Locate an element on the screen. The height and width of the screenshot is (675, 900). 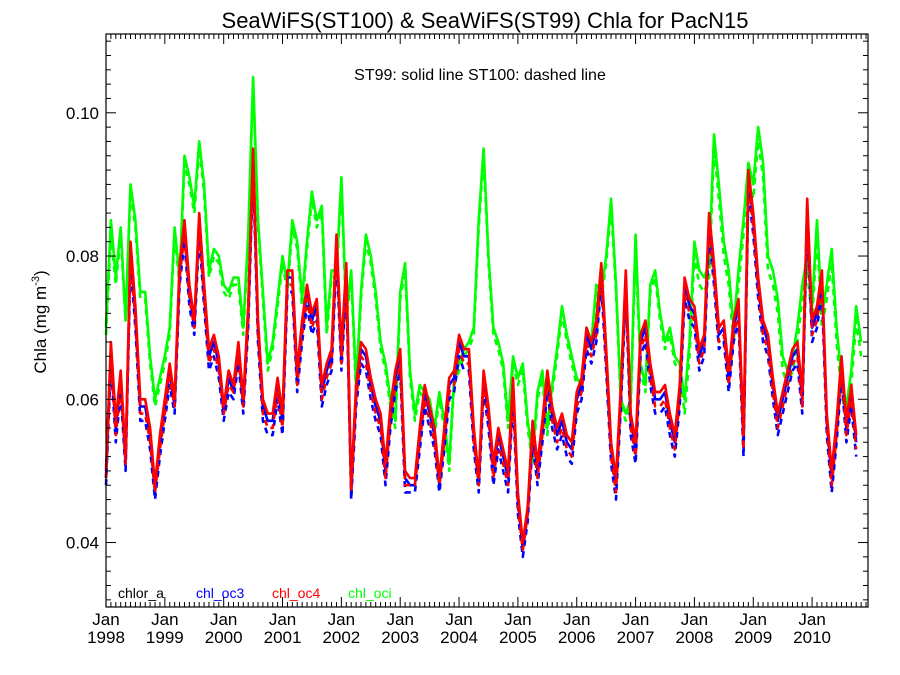
x-tick-year-label: 2010 is located at coordinates (812, 637).